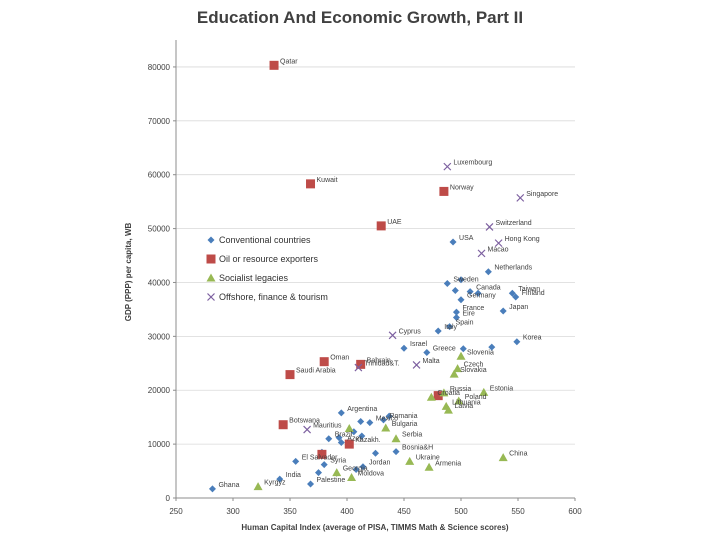  I want to click on point-label: Saudi Arabia, so click(316, 371).